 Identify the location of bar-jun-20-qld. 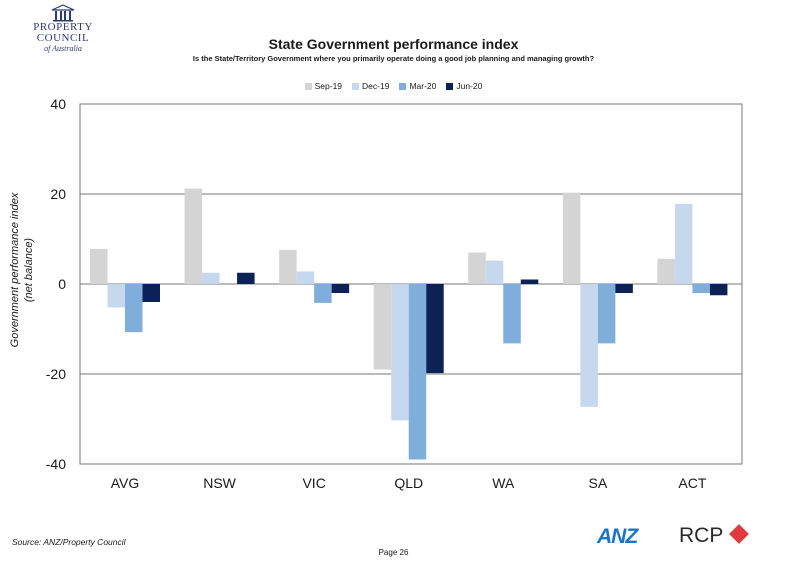
(435, 329).